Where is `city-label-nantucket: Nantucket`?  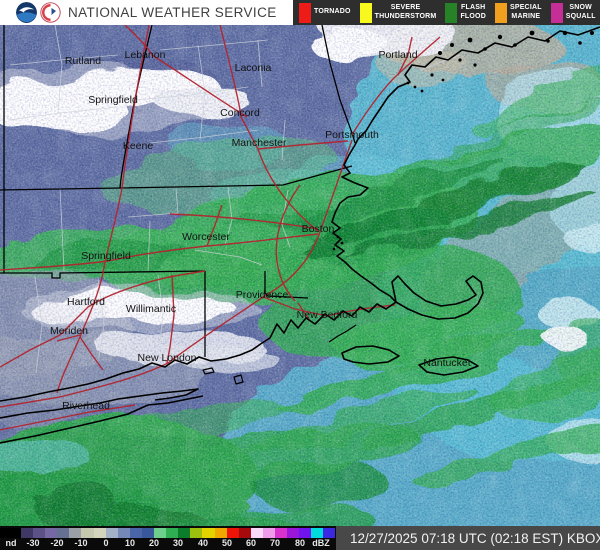
city-label-nantucket: Nantucket is located at coordinates (446, 363).